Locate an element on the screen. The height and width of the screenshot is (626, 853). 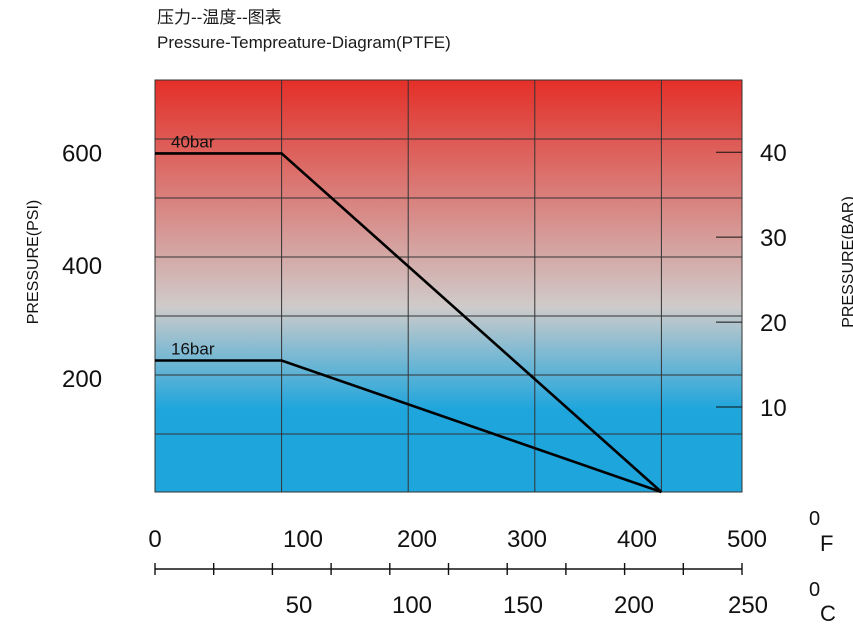
y-left-axis-label: PRESSURE(PSI) is located at coordinates (33, 262).